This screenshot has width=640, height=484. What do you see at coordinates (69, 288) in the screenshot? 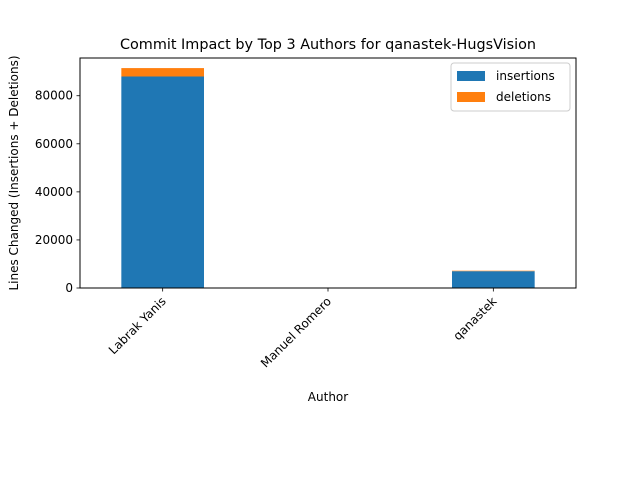
I see `y-tick-label: 0` at bounding box center [69, 288].